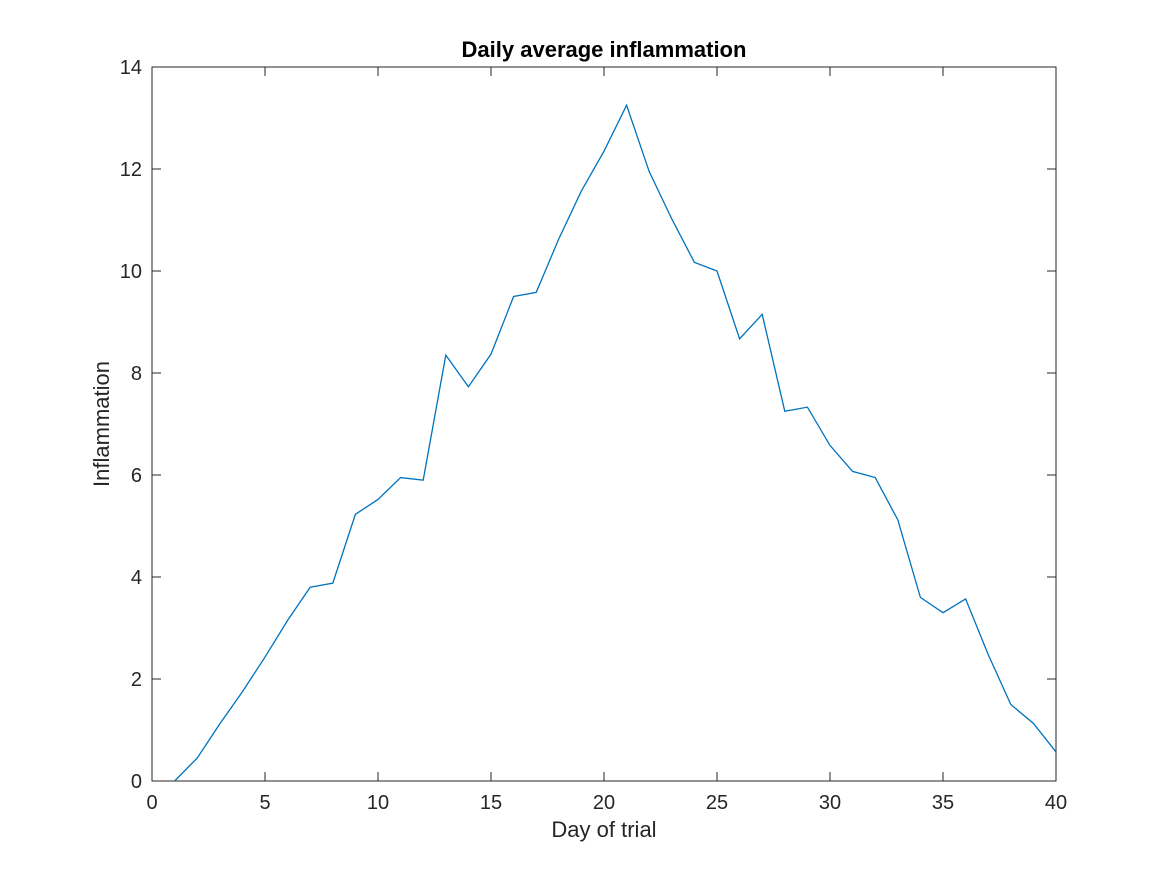  What do you see at coordinates (717, 803) in the screenshot?
I see `x-tick-label: 25` at bounding box center [717, 803].